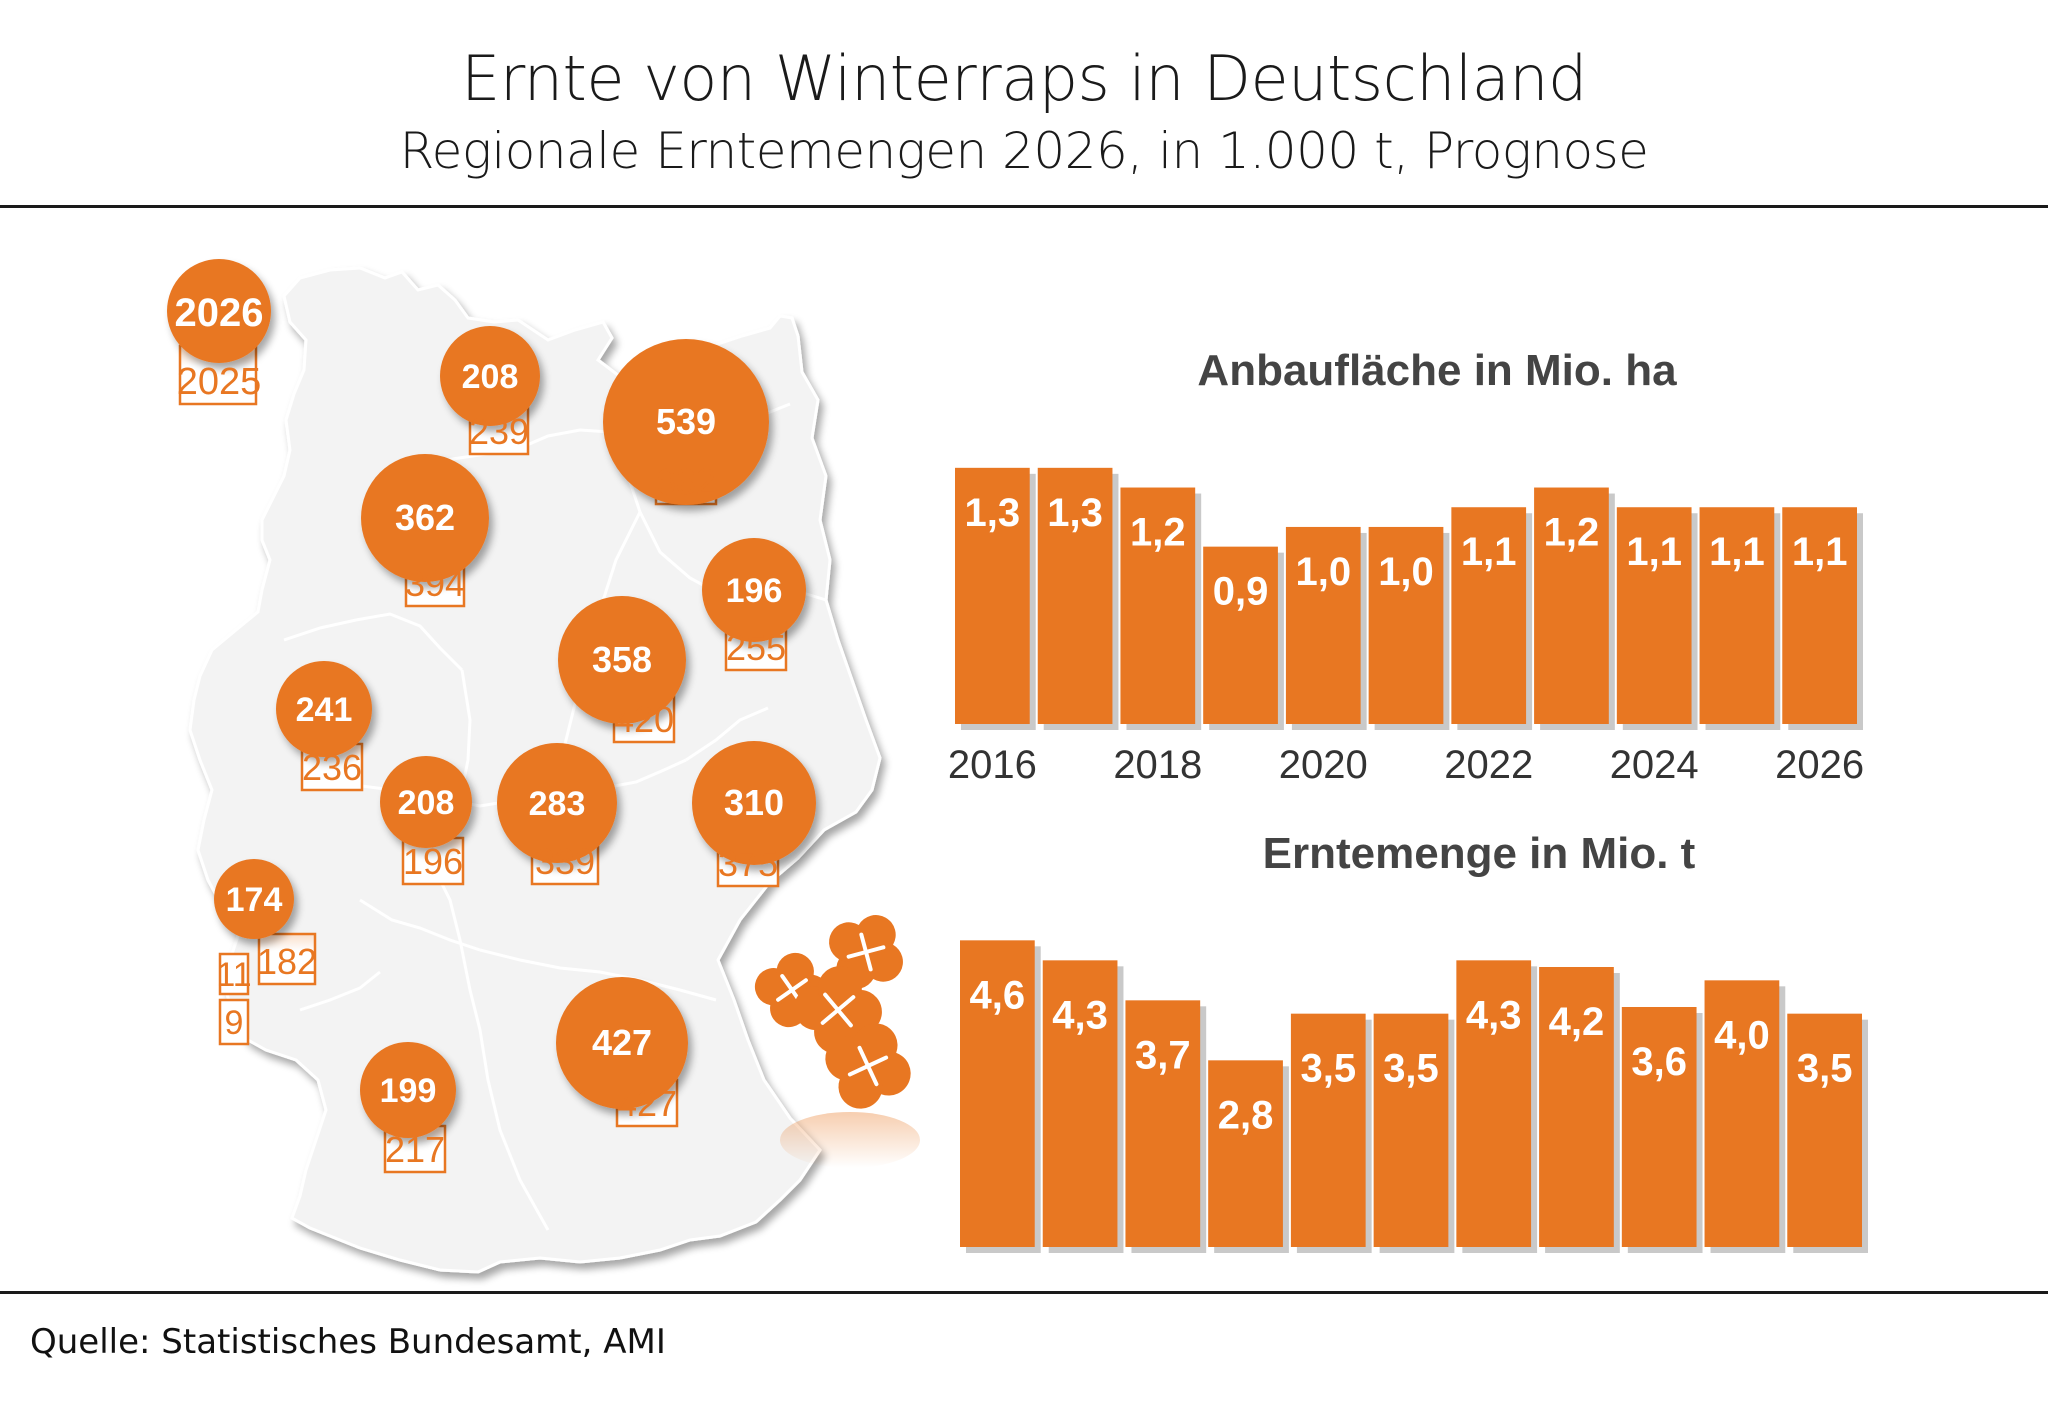  What do you see at coordinates (287, 961) in the screenshot?
I see `region-previous-value: 182` at bounding box center [287, 961].